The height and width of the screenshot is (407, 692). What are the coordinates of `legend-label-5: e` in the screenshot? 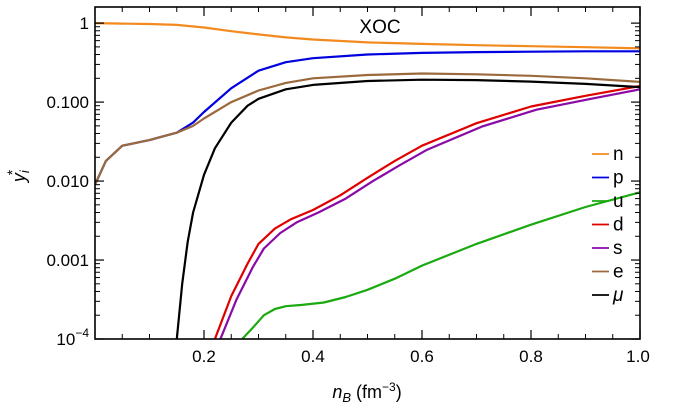 It's located at (618, 272).